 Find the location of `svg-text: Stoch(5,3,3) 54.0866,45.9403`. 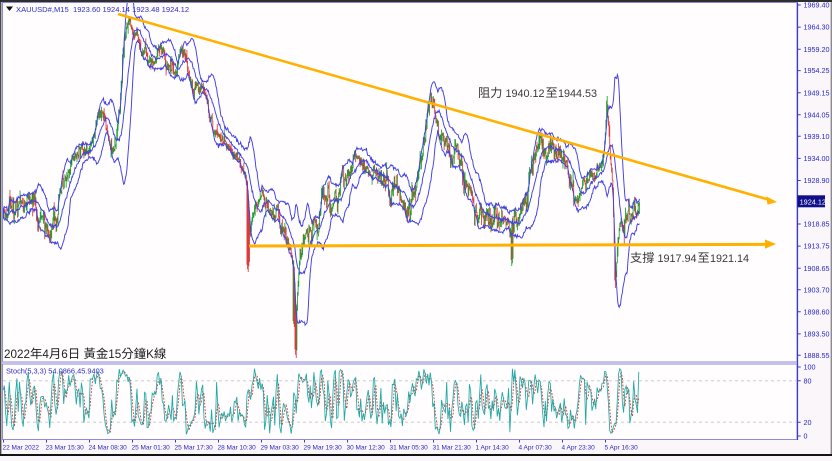

svg-text: Stoch(5,3,3) 54.0866,45.9403 is located at coordinates (55, 371).